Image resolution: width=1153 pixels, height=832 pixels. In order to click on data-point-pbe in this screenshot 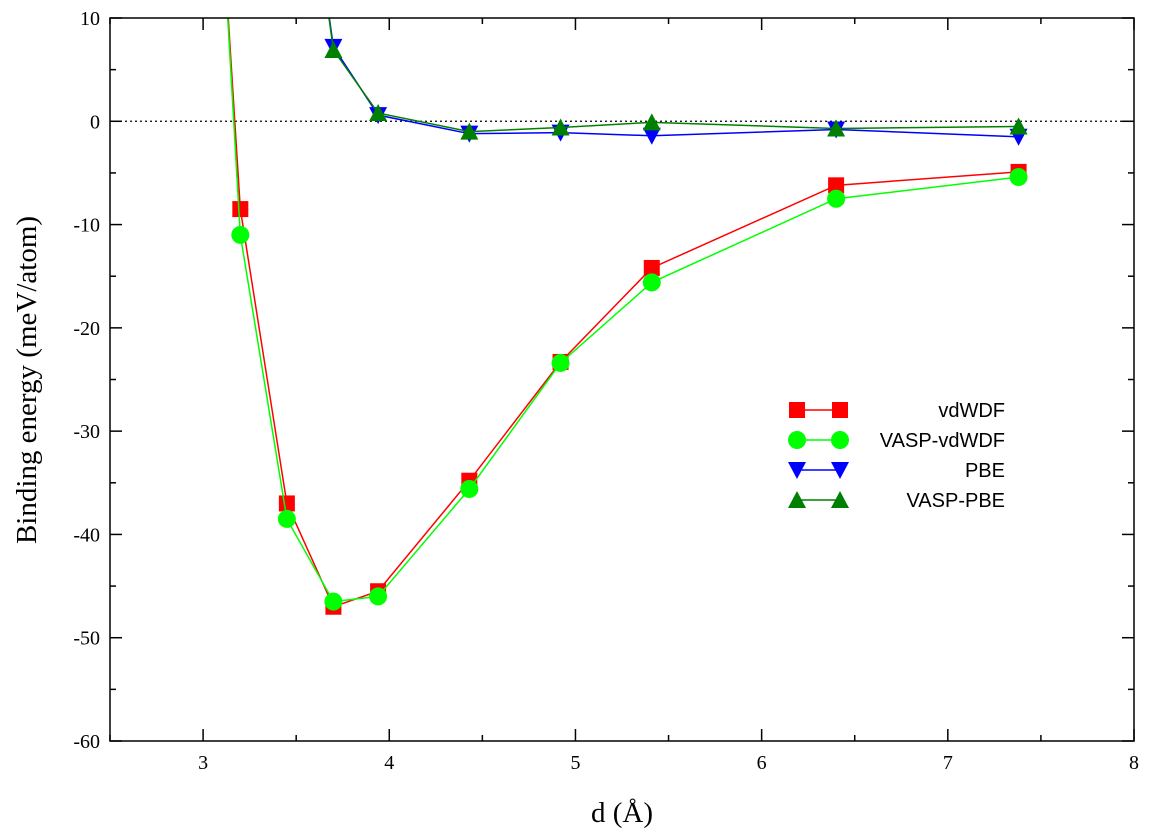, I will do `click(651, 136)`.